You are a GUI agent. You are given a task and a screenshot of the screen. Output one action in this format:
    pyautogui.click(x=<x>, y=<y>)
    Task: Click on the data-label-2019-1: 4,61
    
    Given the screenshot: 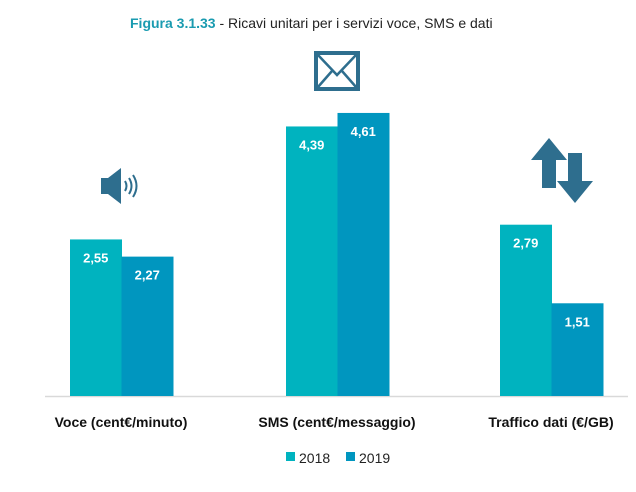 What is the action you would take?
    pyautogui.click(x=363, y=131)
    